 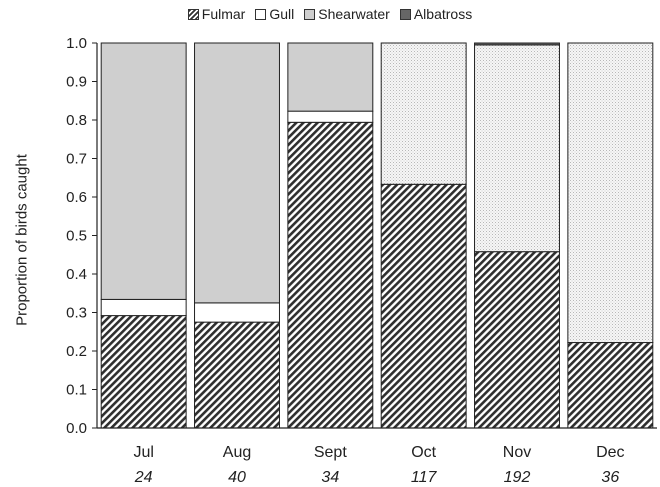 What do you see at coordinates (237, 452) in the screenshot?
I see `x-tick-label-aug: Aug` at bounding box center [237, 452].